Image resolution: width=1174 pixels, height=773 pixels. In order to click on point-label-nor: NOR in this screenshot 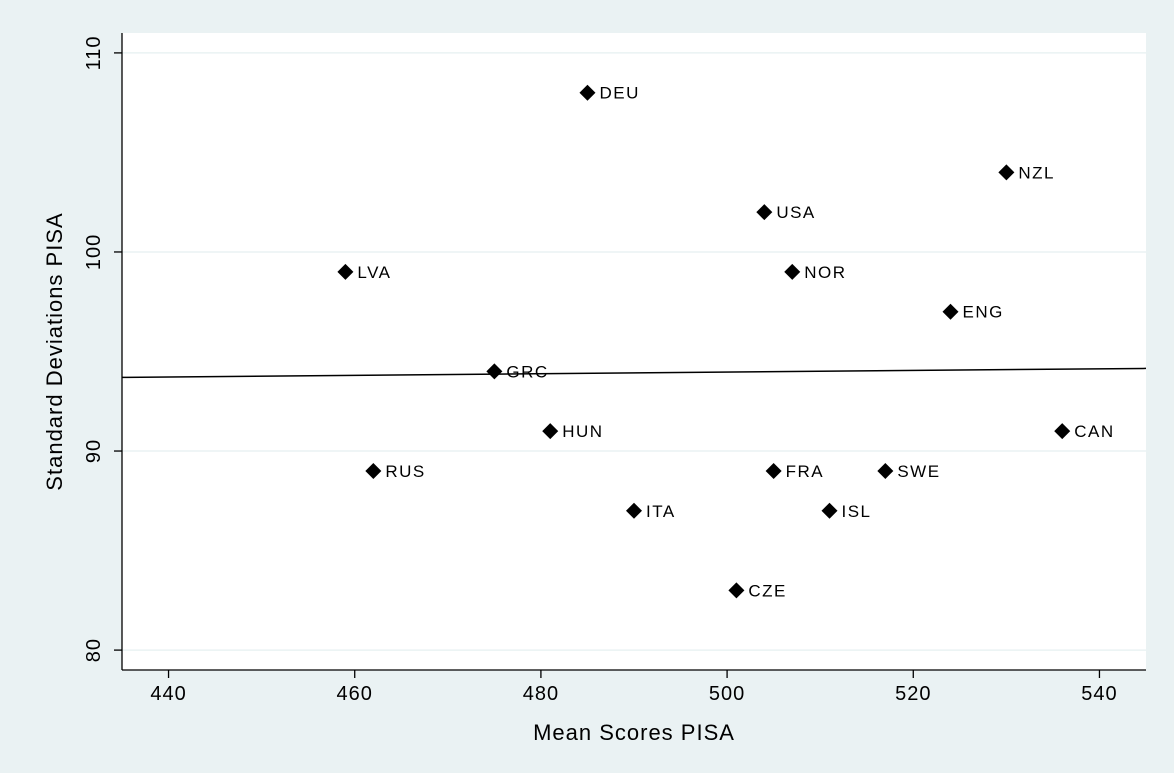, I will do `click(825, 272)`.